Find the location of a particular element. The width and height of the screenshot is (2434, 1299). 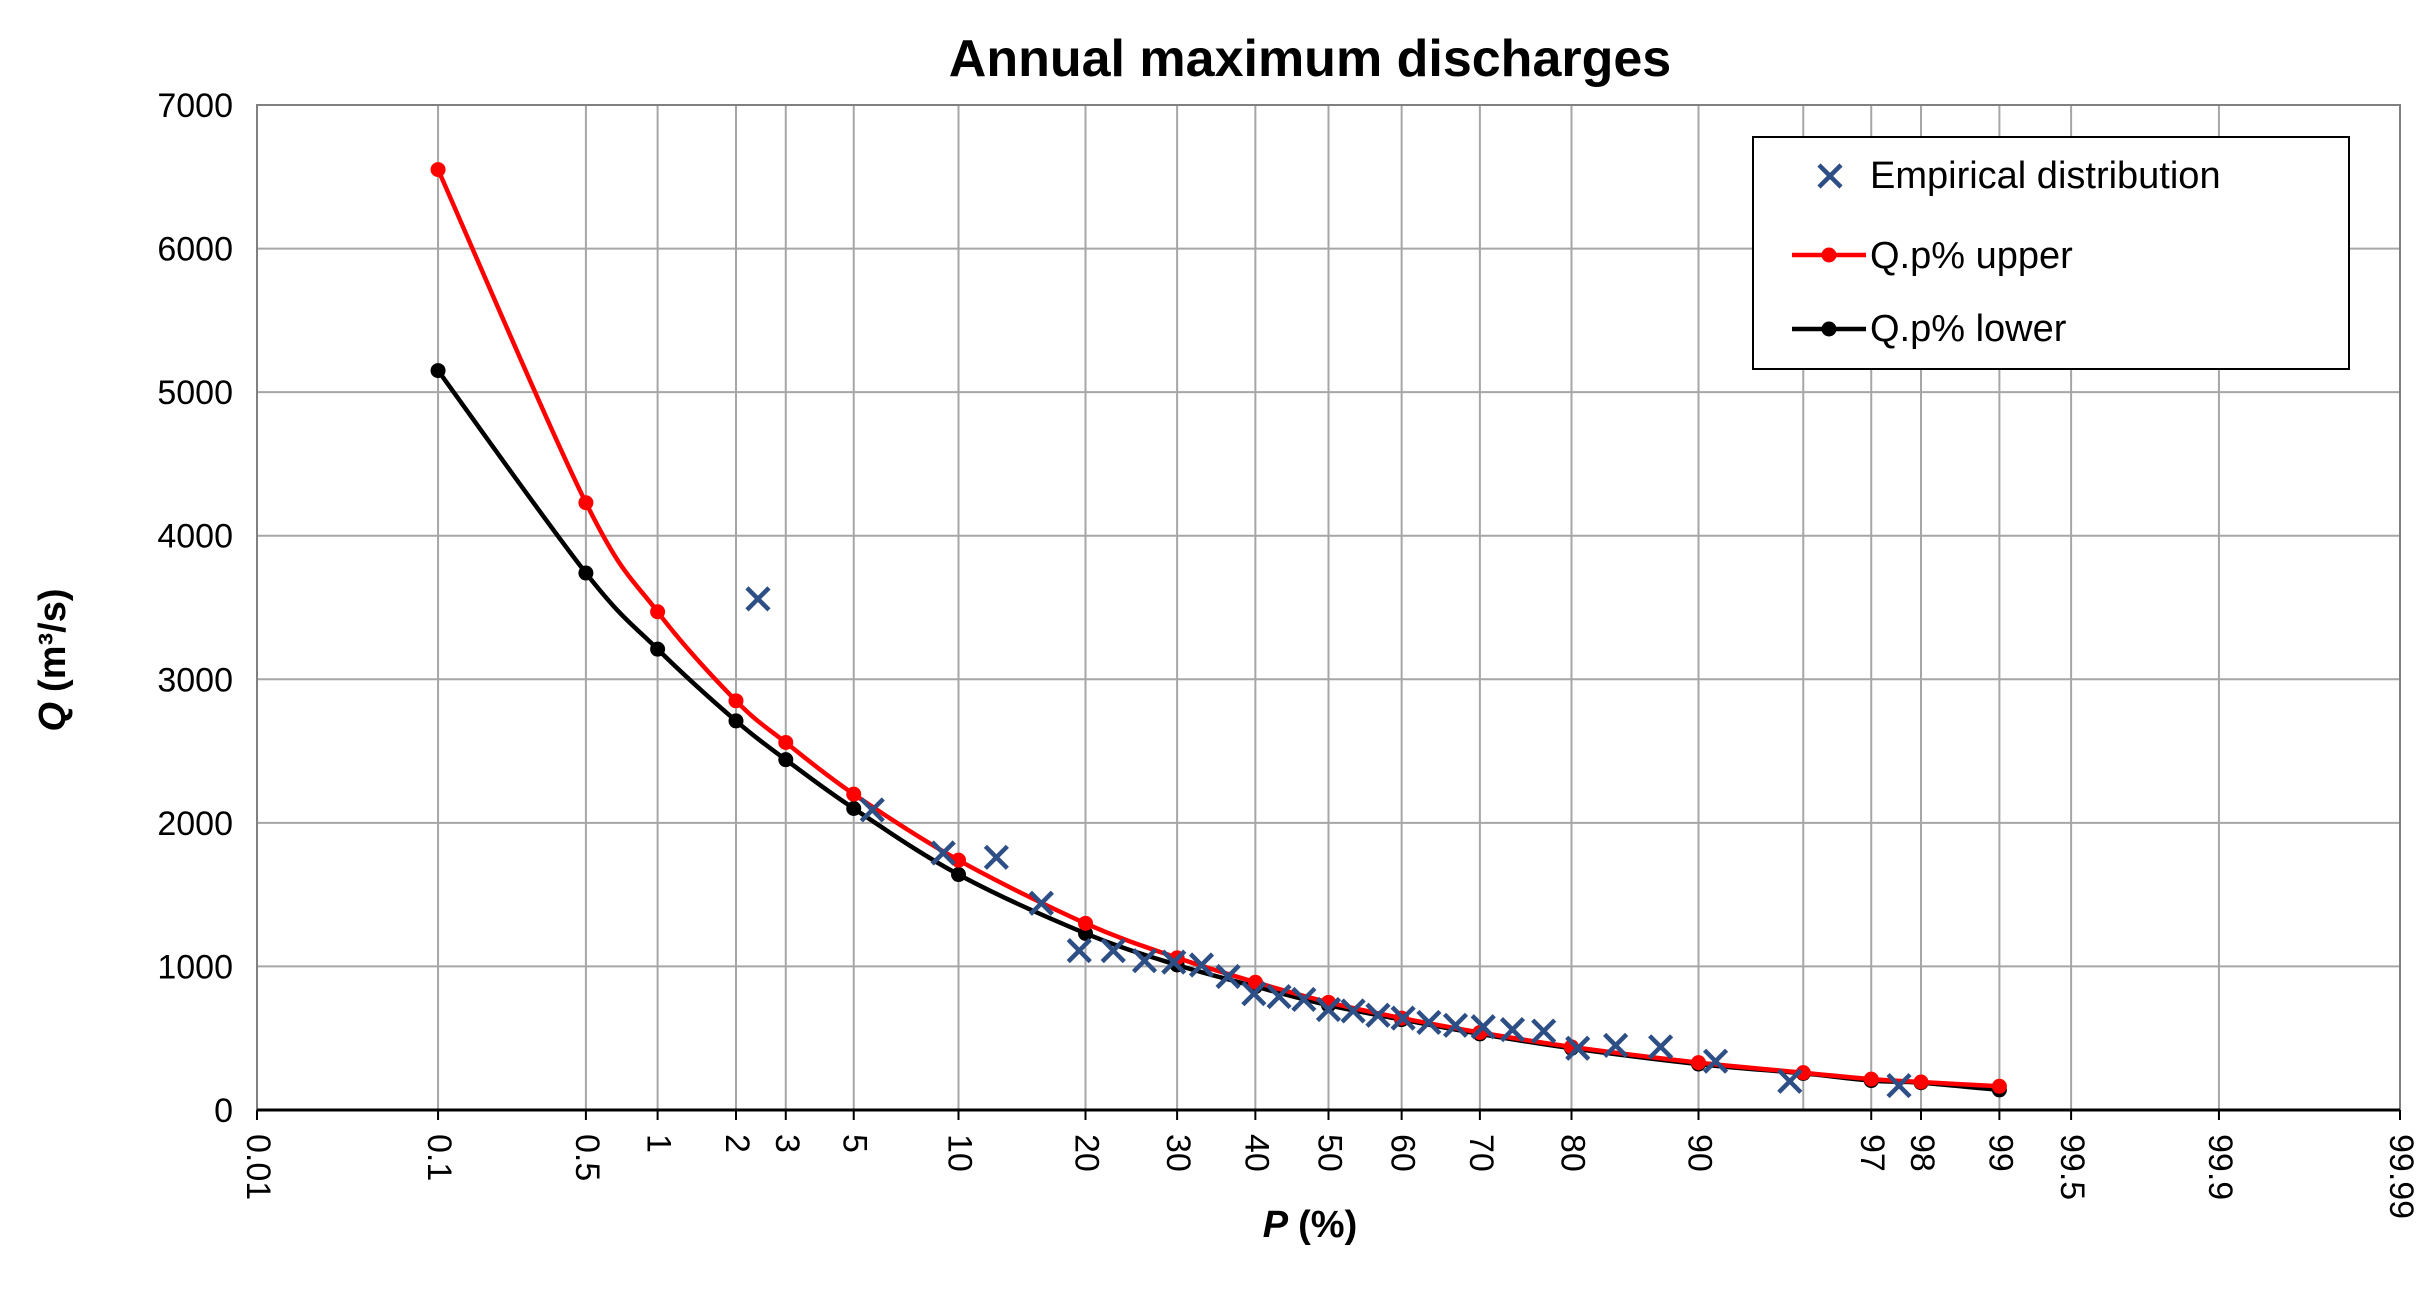

y-axis-var: Q is located at coordinates (53, 717).